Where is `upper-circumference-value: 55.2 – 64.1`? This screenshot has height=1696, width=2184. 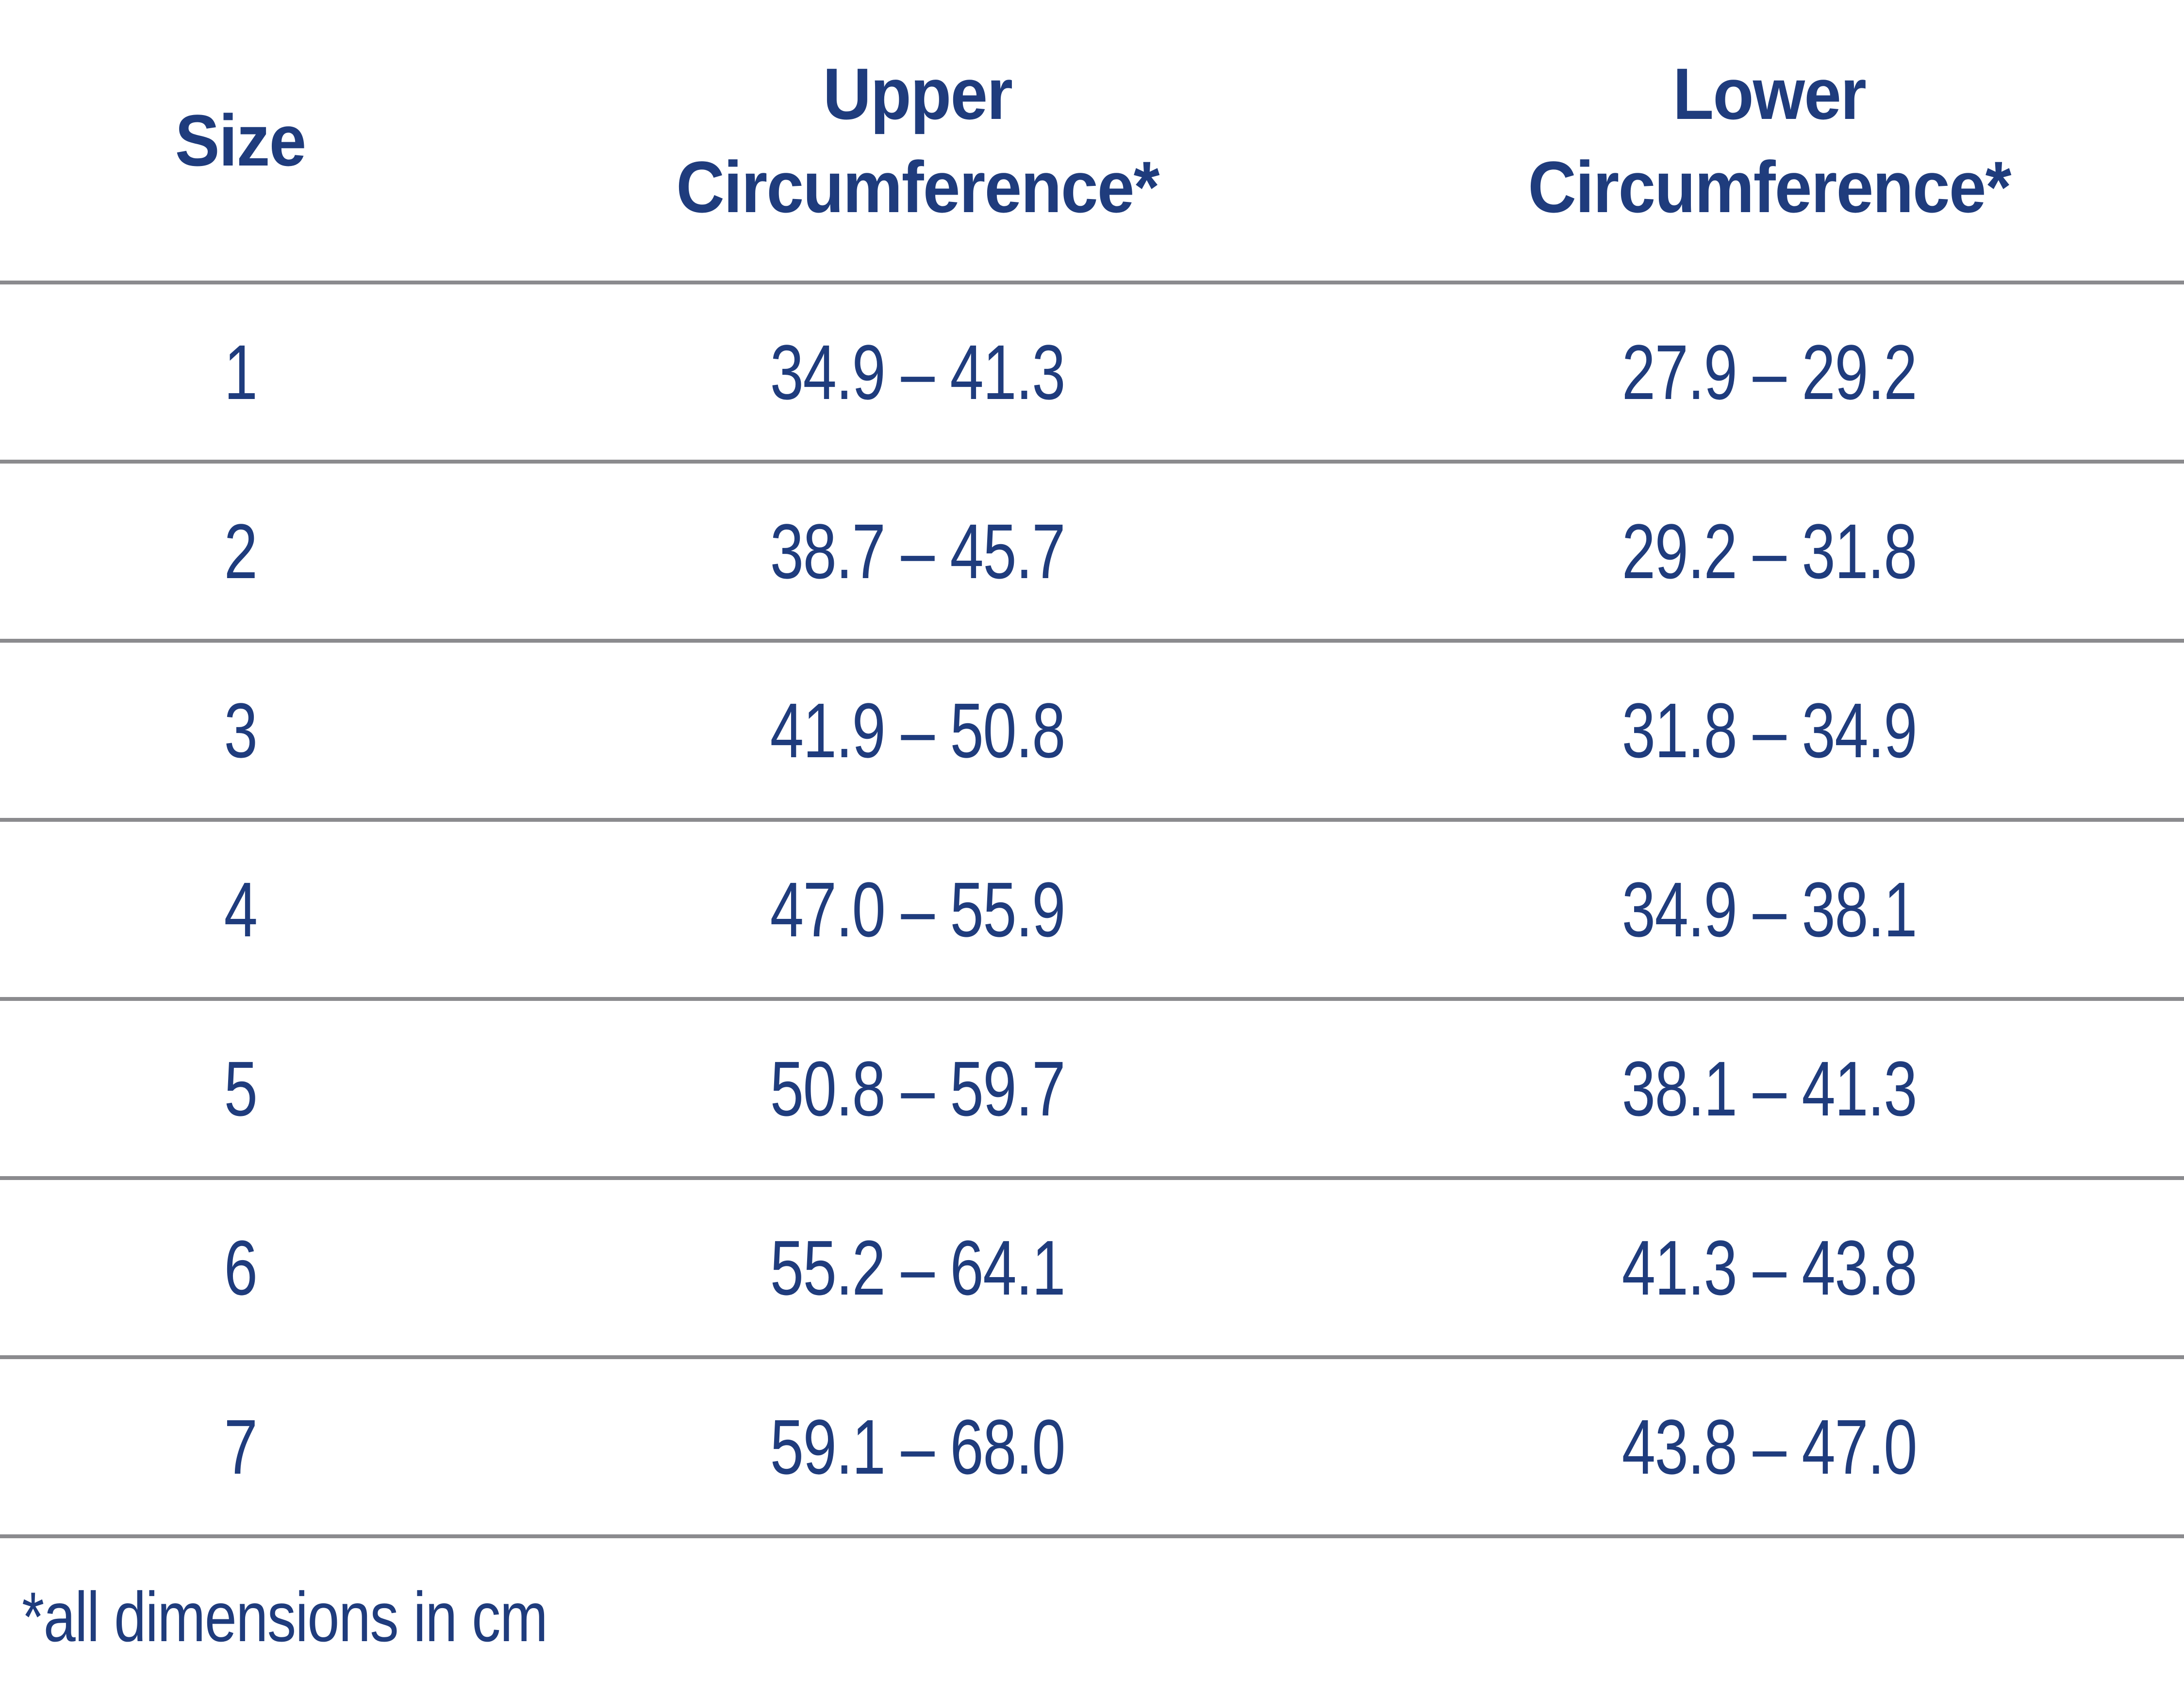 upper-circumference-value: 55.2 – 64.1 is located at coordinates (917, 1267).